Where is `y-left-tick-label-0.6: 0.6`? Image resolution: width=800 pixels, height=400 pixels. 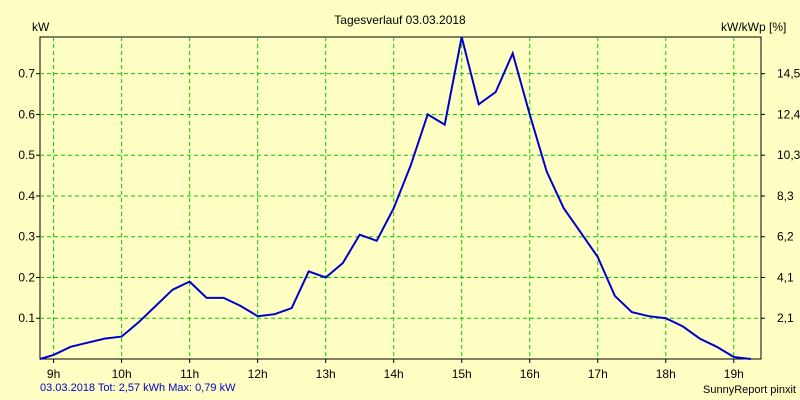 y-left-tick-label-0.6: 0.6 is located at coordinates (26, 114).